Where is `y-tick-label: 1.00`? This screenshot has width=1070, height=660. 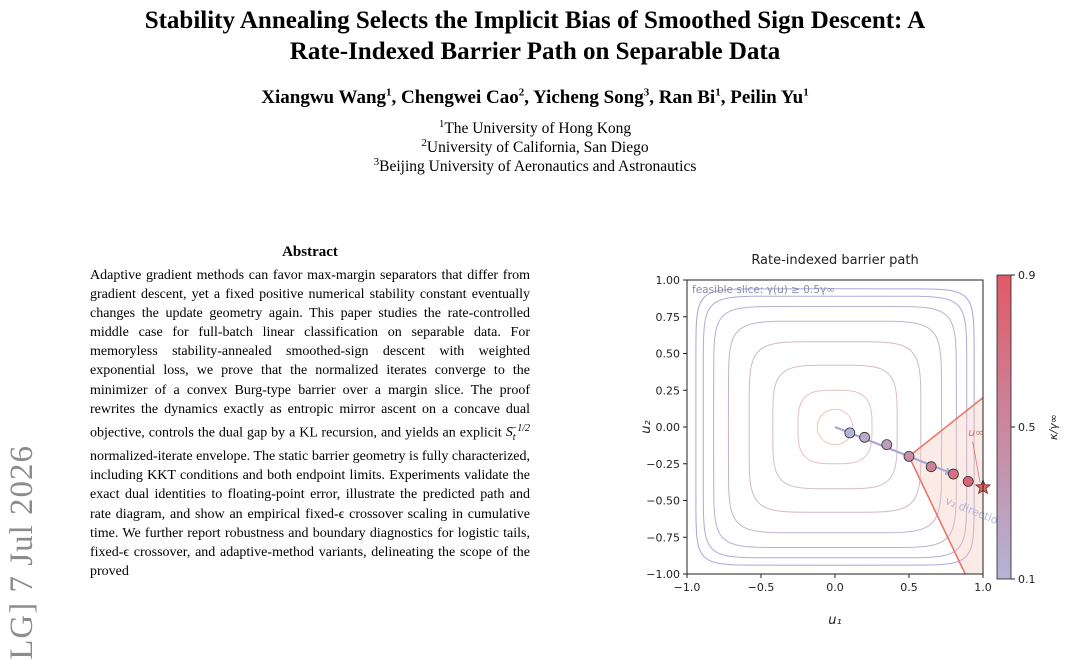 y-tick-label: 1.00 is located at coordinates (668, 280).